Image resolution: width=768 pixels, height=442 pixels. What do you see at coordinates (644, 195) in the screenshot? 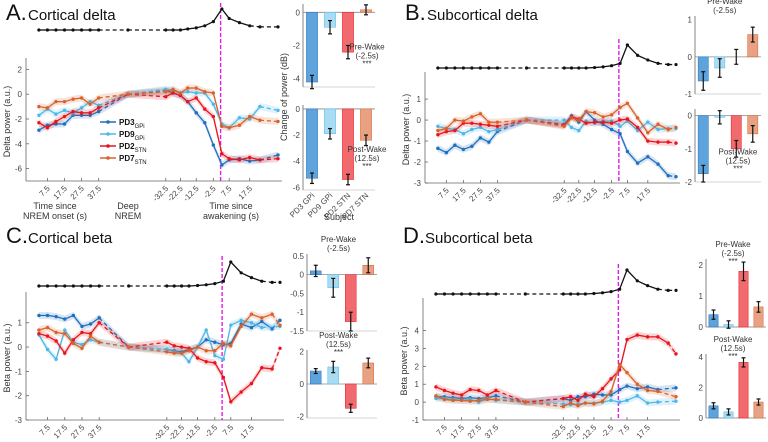
I see `x-tick-label: 17.5` at bounding box center [644, 195].